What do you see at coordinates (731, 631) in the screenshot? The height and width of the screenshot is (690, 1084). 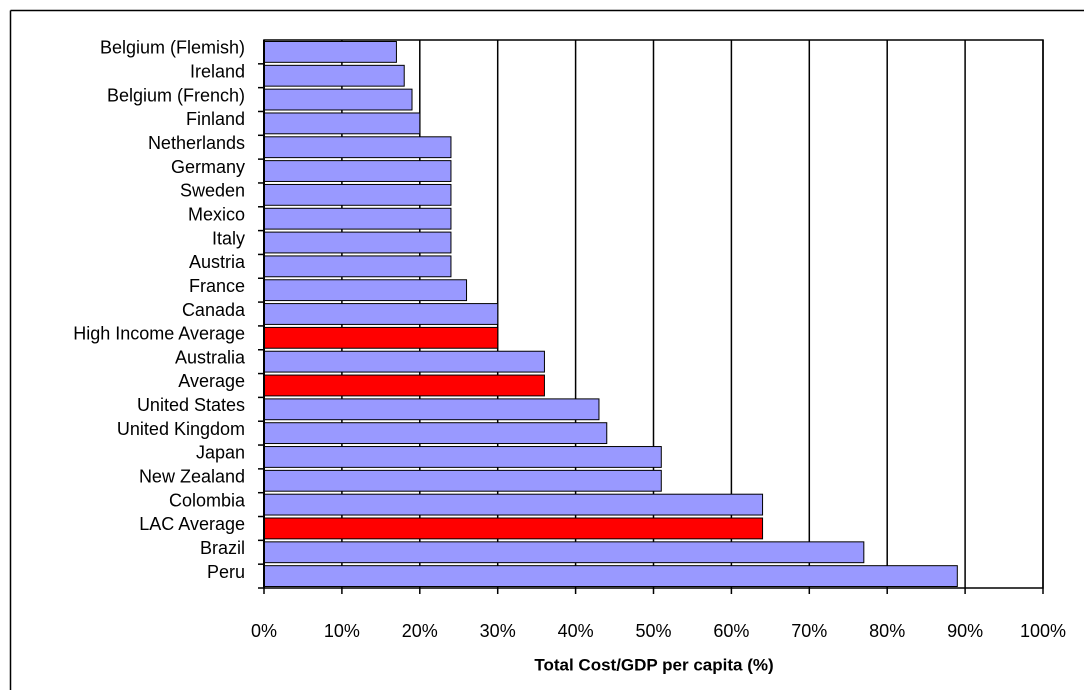 I see `x-tick-label: 60%` at bounding box center [731, 631].